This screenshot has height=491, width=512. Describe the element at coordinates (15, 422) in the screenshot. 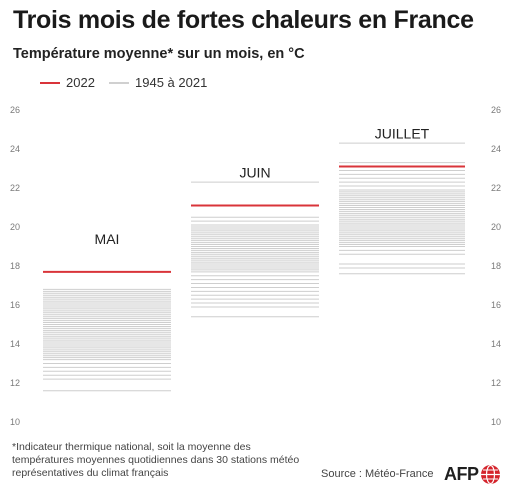

I see `y-tick-left: 10` at that location.